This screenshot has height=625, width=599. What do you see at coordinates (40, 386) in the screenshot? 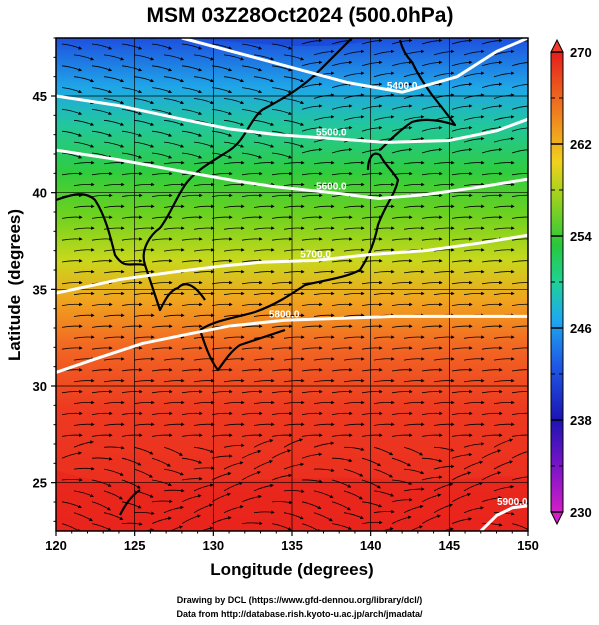
I see `y-tick-label: 30` at bounding box center [40, 386].